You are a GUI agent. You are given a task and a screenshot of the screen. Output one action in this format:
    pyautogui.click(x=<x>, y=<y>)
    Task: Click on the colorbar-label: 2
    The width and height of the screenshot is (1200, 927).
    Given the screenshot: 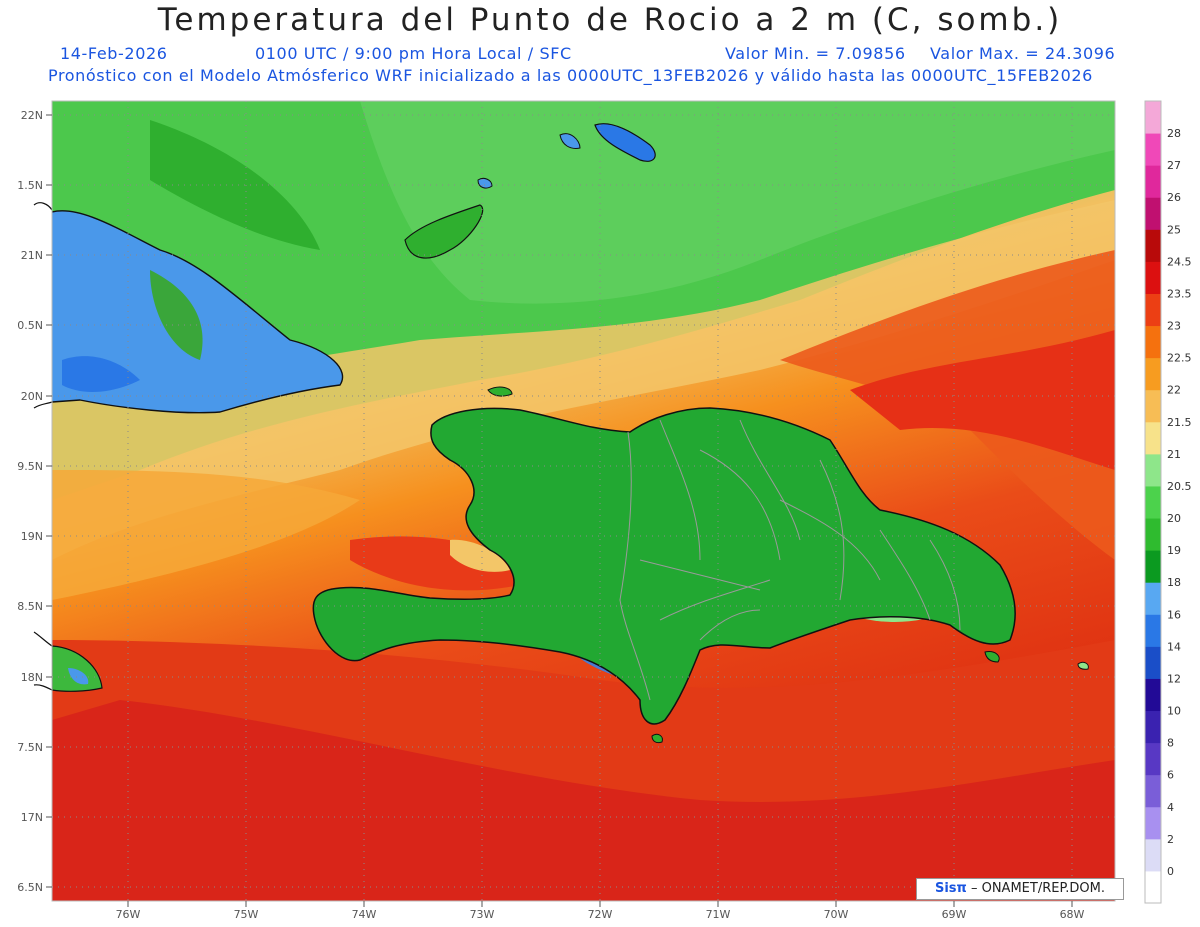 What is the action you would take?
    pyautogui.click(x=1170, y=839)
    